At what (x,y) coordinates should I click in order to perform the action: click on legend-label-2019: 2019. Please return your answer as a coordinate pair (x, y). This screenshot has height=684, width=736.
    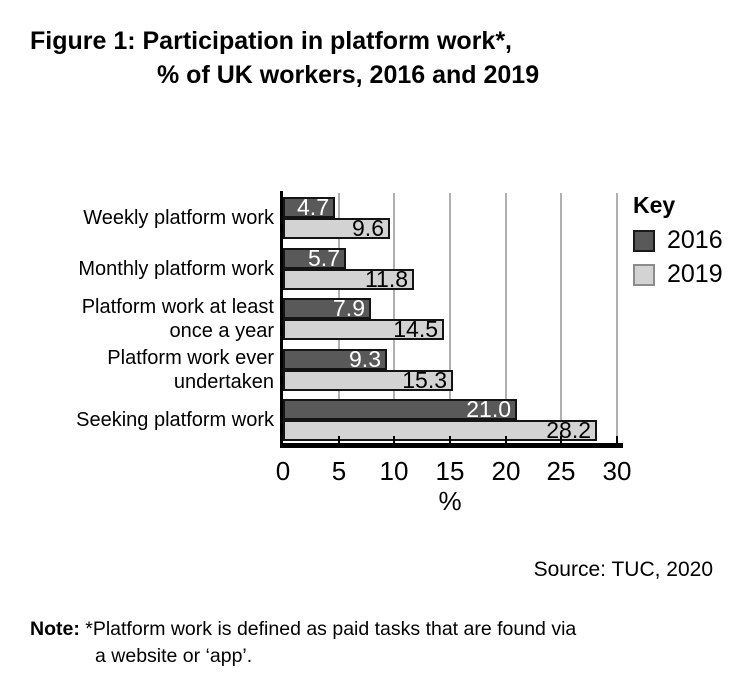
    Looking at the image, I should click on (695, 274).